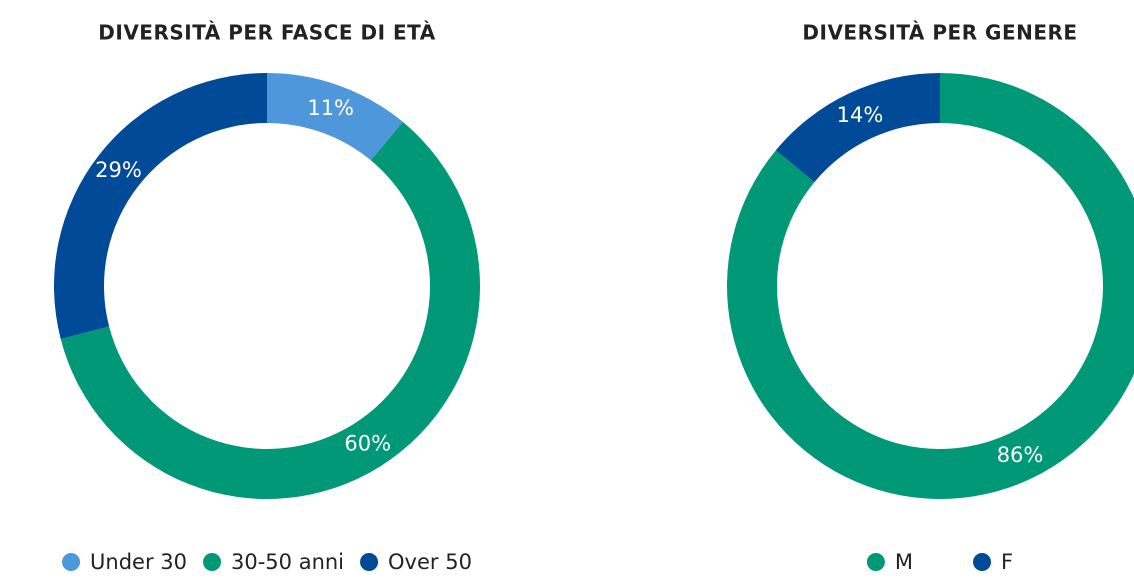 This screenshot has width=1134, height=586. Describe the element at coordinates (266, 33) in the screenshot. I see `chart-title: DIVERSITÀ PER FASCE DI ETÀ` at that location.